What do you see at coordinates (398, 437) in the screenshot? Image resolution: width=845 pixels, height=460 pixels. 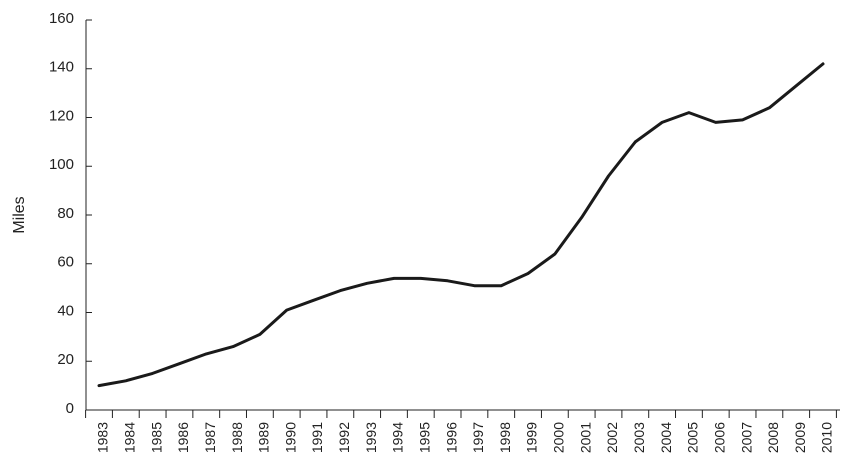 I see `x-tick-label: 1994` at bounding box center [398, 437].